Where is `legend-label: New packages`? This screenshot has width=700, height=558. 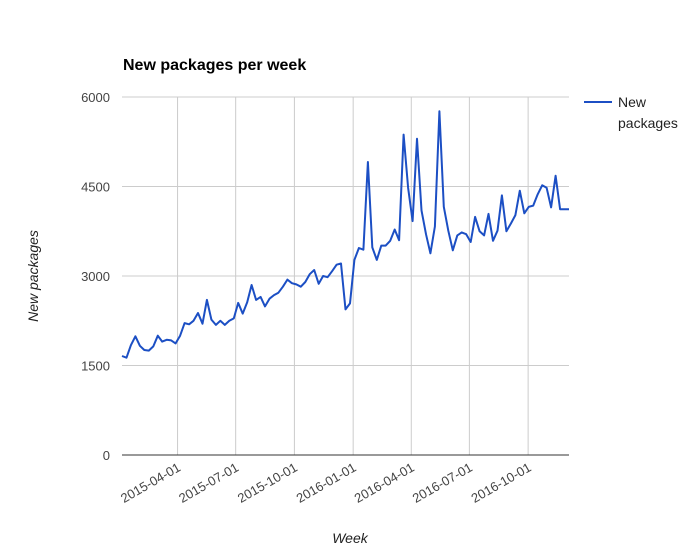
legend-label: New packages is located at coordinates (648, 112).